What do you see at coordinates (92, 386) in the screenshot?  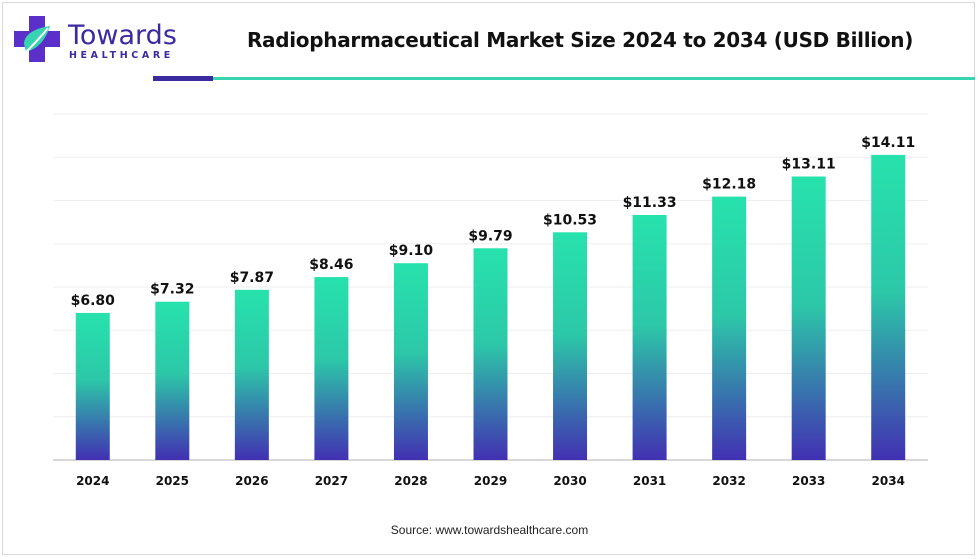 I see `bar-2024` at bounding box center [92, 386].